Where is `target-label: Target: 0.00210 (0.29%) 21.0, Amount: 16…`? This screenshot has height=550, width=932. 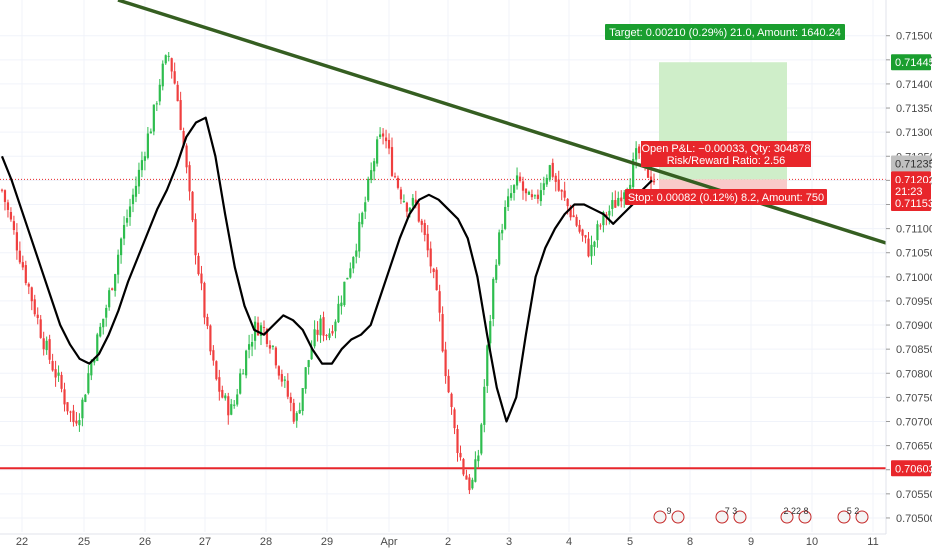 target-label: Target: 0.00210 (0.29%) 21.0, Amount: 16… is located at coordinates (725, 32).